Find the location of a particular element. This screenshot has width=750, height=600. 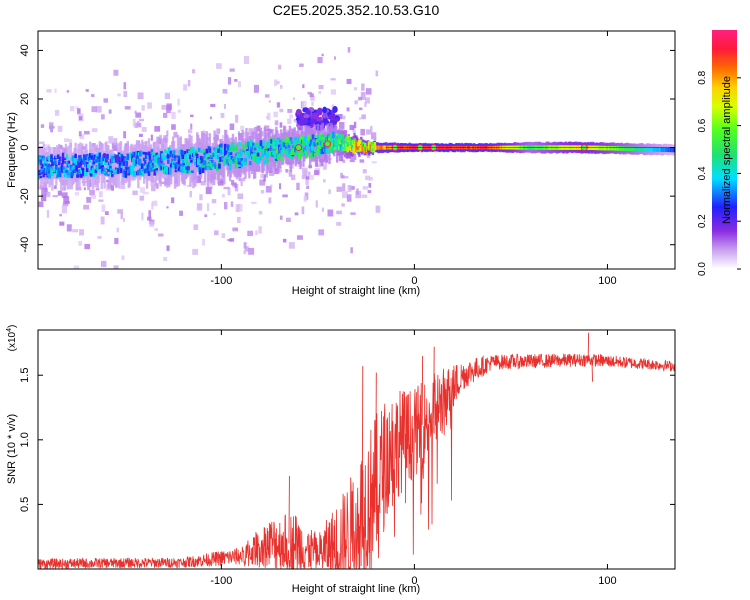

spectrogram-ytick-label: 40 is located at coordinates (25, 50).